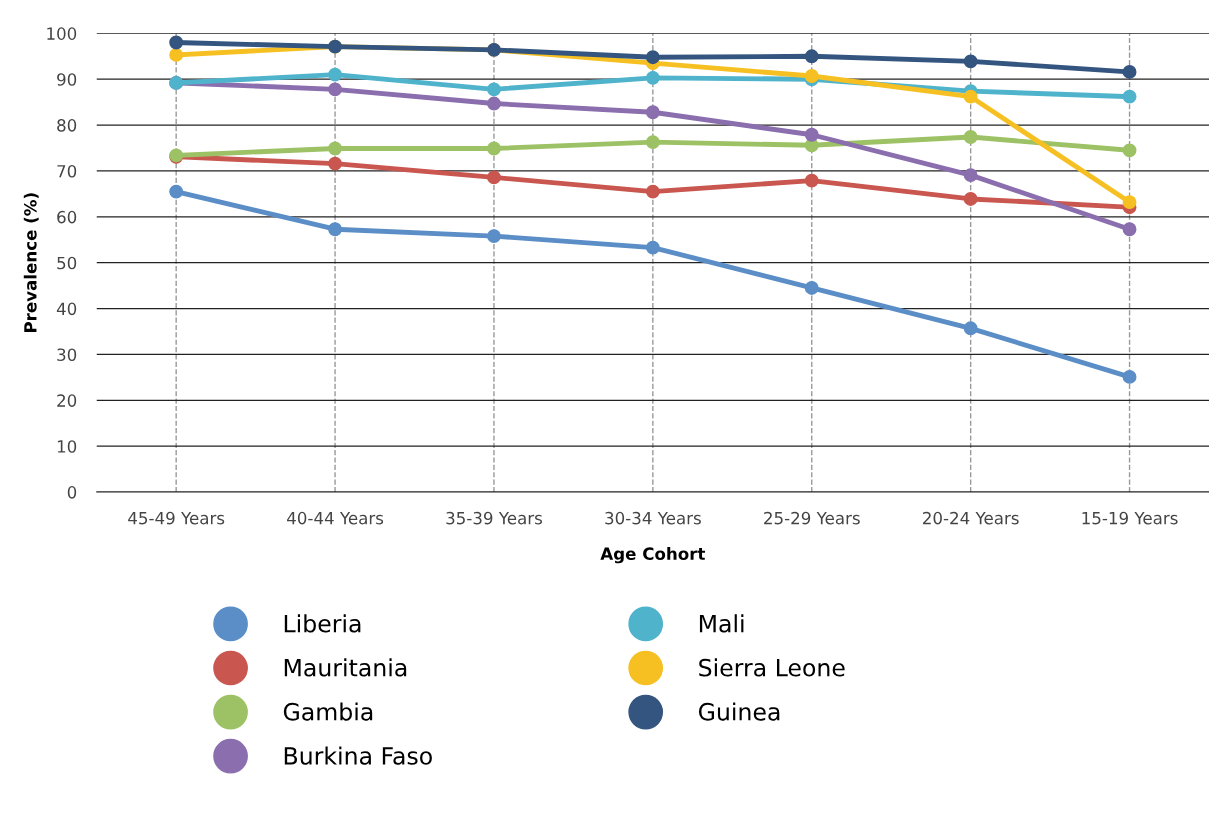  I want to click on legend-label: Guinea, so click(739, 711).